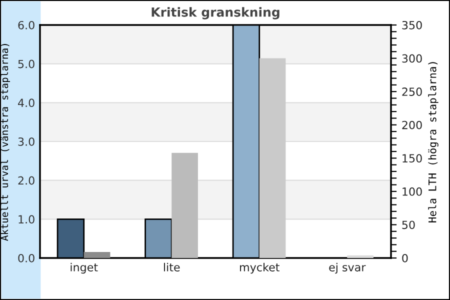 The image size is (450, 300). Describe the element at coordinates (216, 13) in the screenshot. I see `chart-title: Kritisk granskning` at that location.